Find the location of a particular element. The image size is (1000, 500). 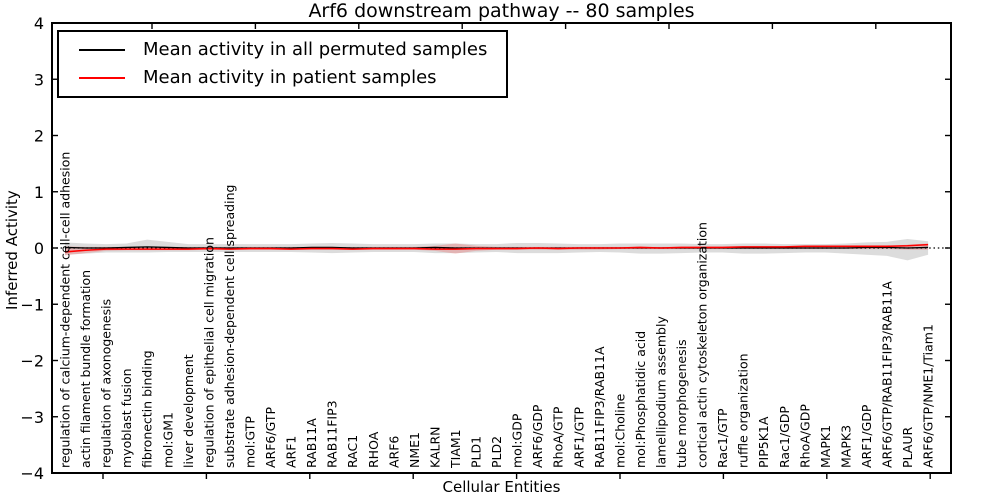

x-tick-label: ARF6/GTP is located at coordinates (270, 437).